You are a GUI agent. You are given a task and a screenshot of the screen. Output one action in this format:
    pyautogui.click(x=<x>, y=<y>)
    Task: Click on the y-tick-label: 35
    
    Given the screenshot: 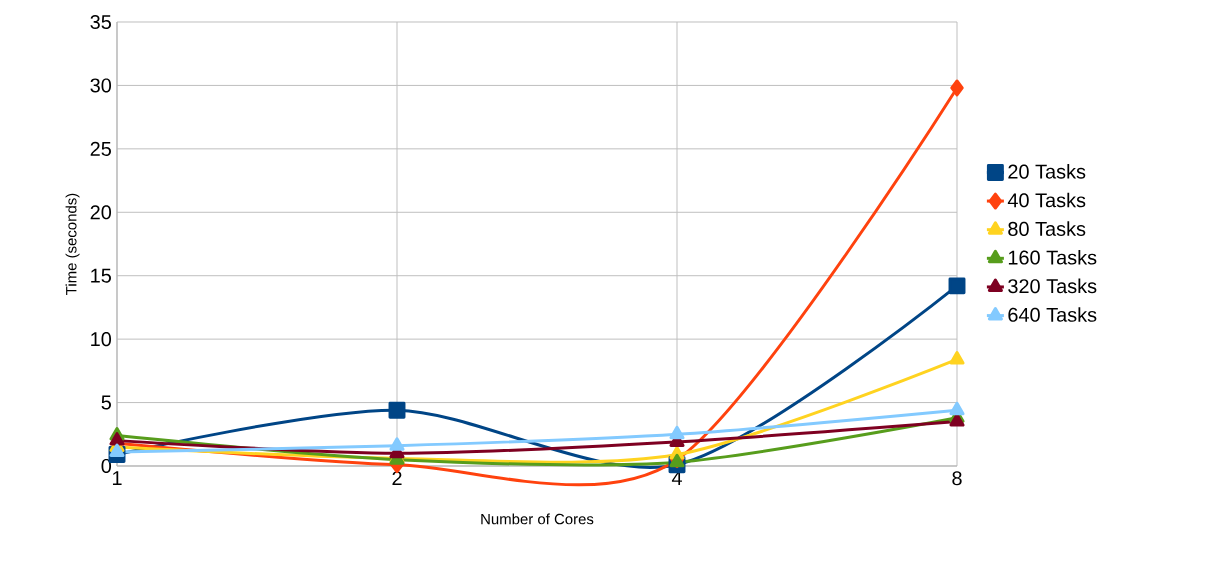 What is the action you would take?
    pyautogui.click(x=100, y=22)
    